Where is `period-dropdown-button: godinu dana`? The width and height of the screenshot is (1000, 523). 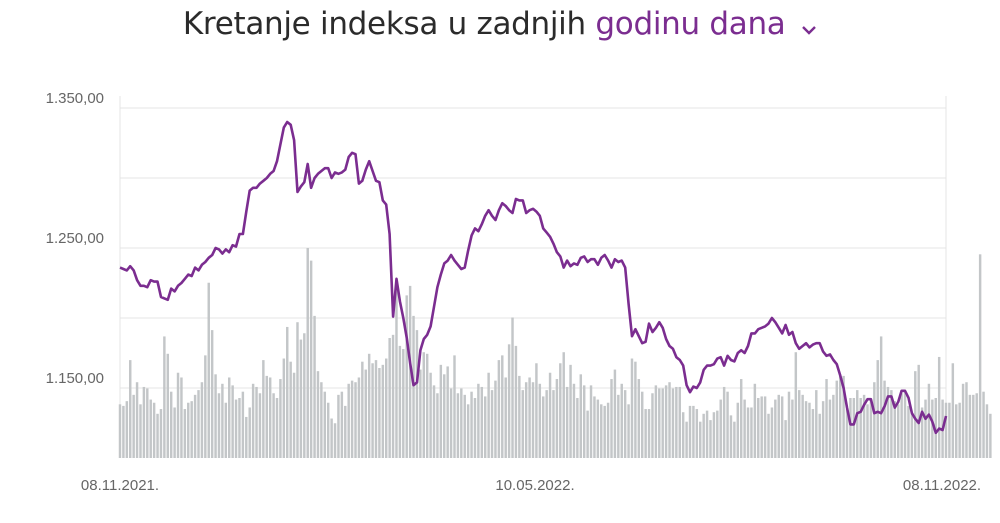 period-dropdown-button: godinu dana is located at coordinates (690, 24).